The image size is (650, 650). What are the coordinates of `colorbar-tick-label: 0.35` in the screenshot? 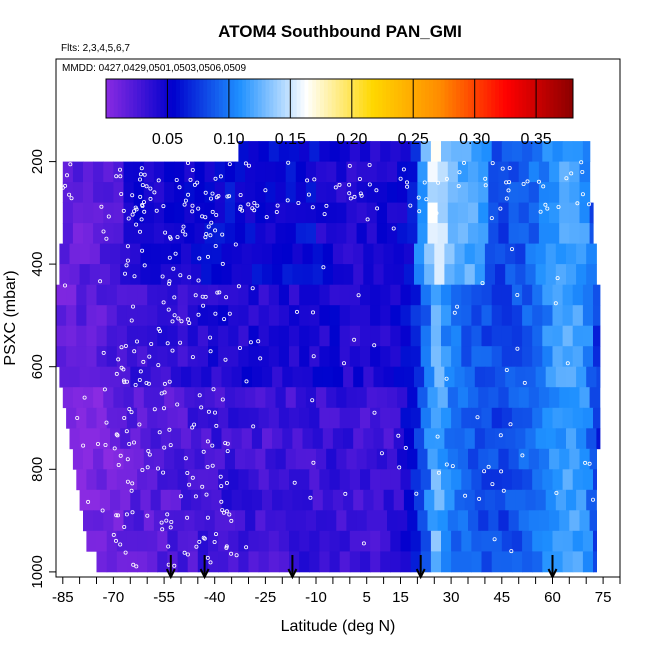 It's located at (536, 139).